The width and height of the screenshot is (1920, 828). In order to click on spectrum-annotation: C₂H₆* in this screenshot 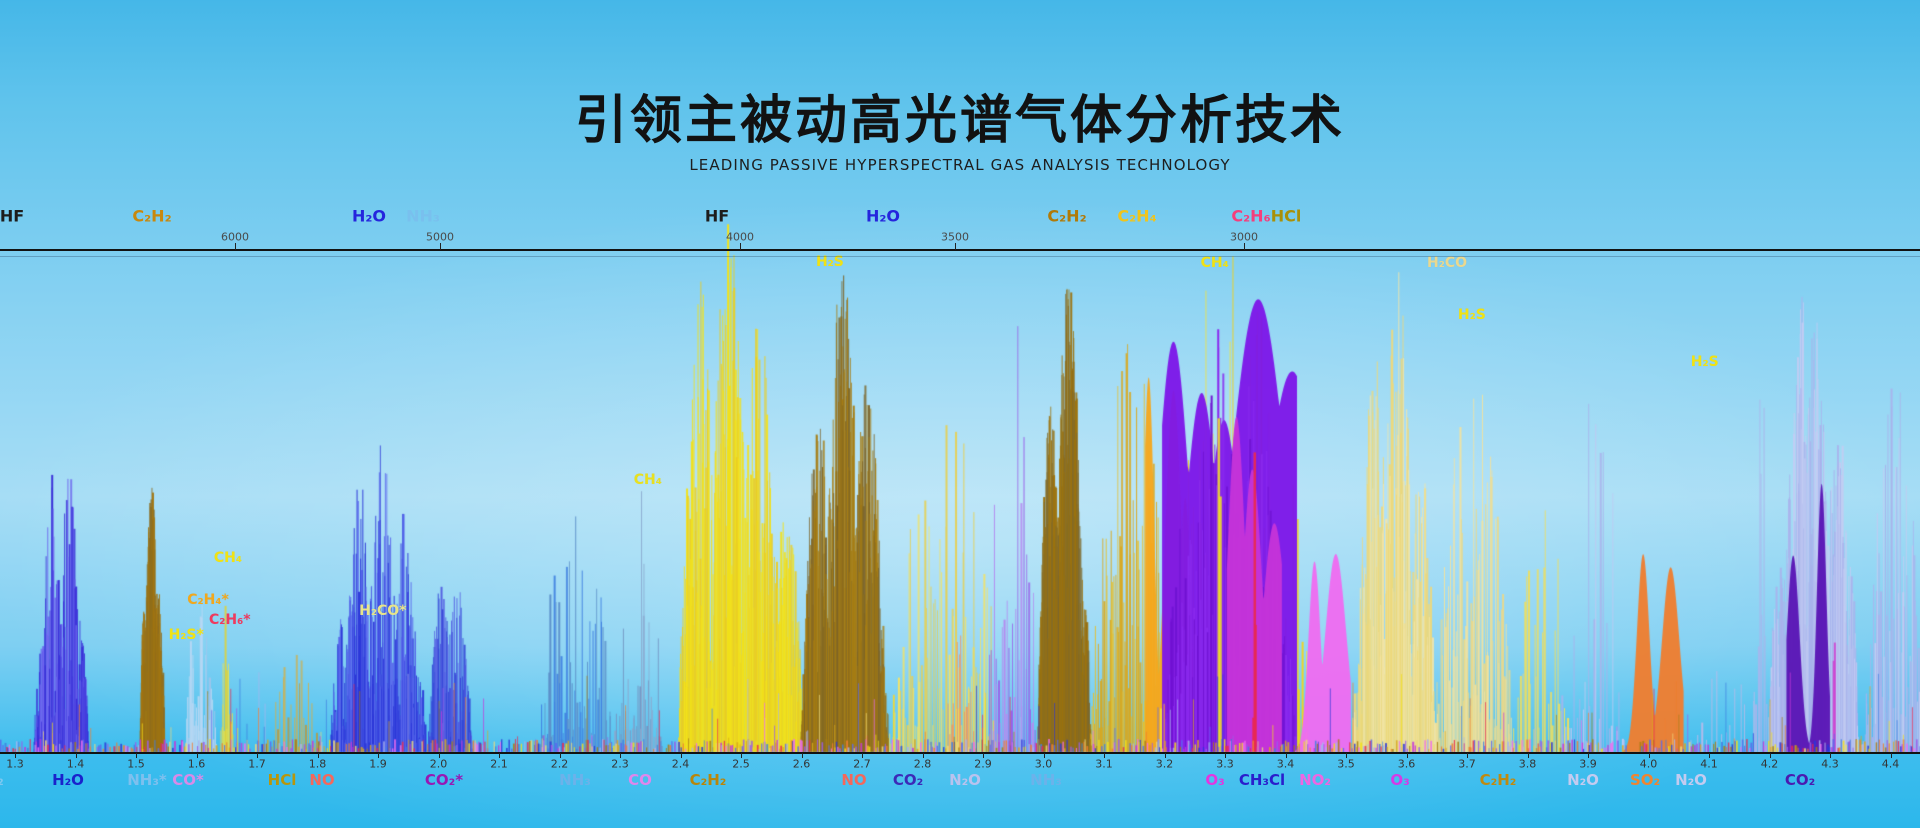, I will do `click(229, 620)`.